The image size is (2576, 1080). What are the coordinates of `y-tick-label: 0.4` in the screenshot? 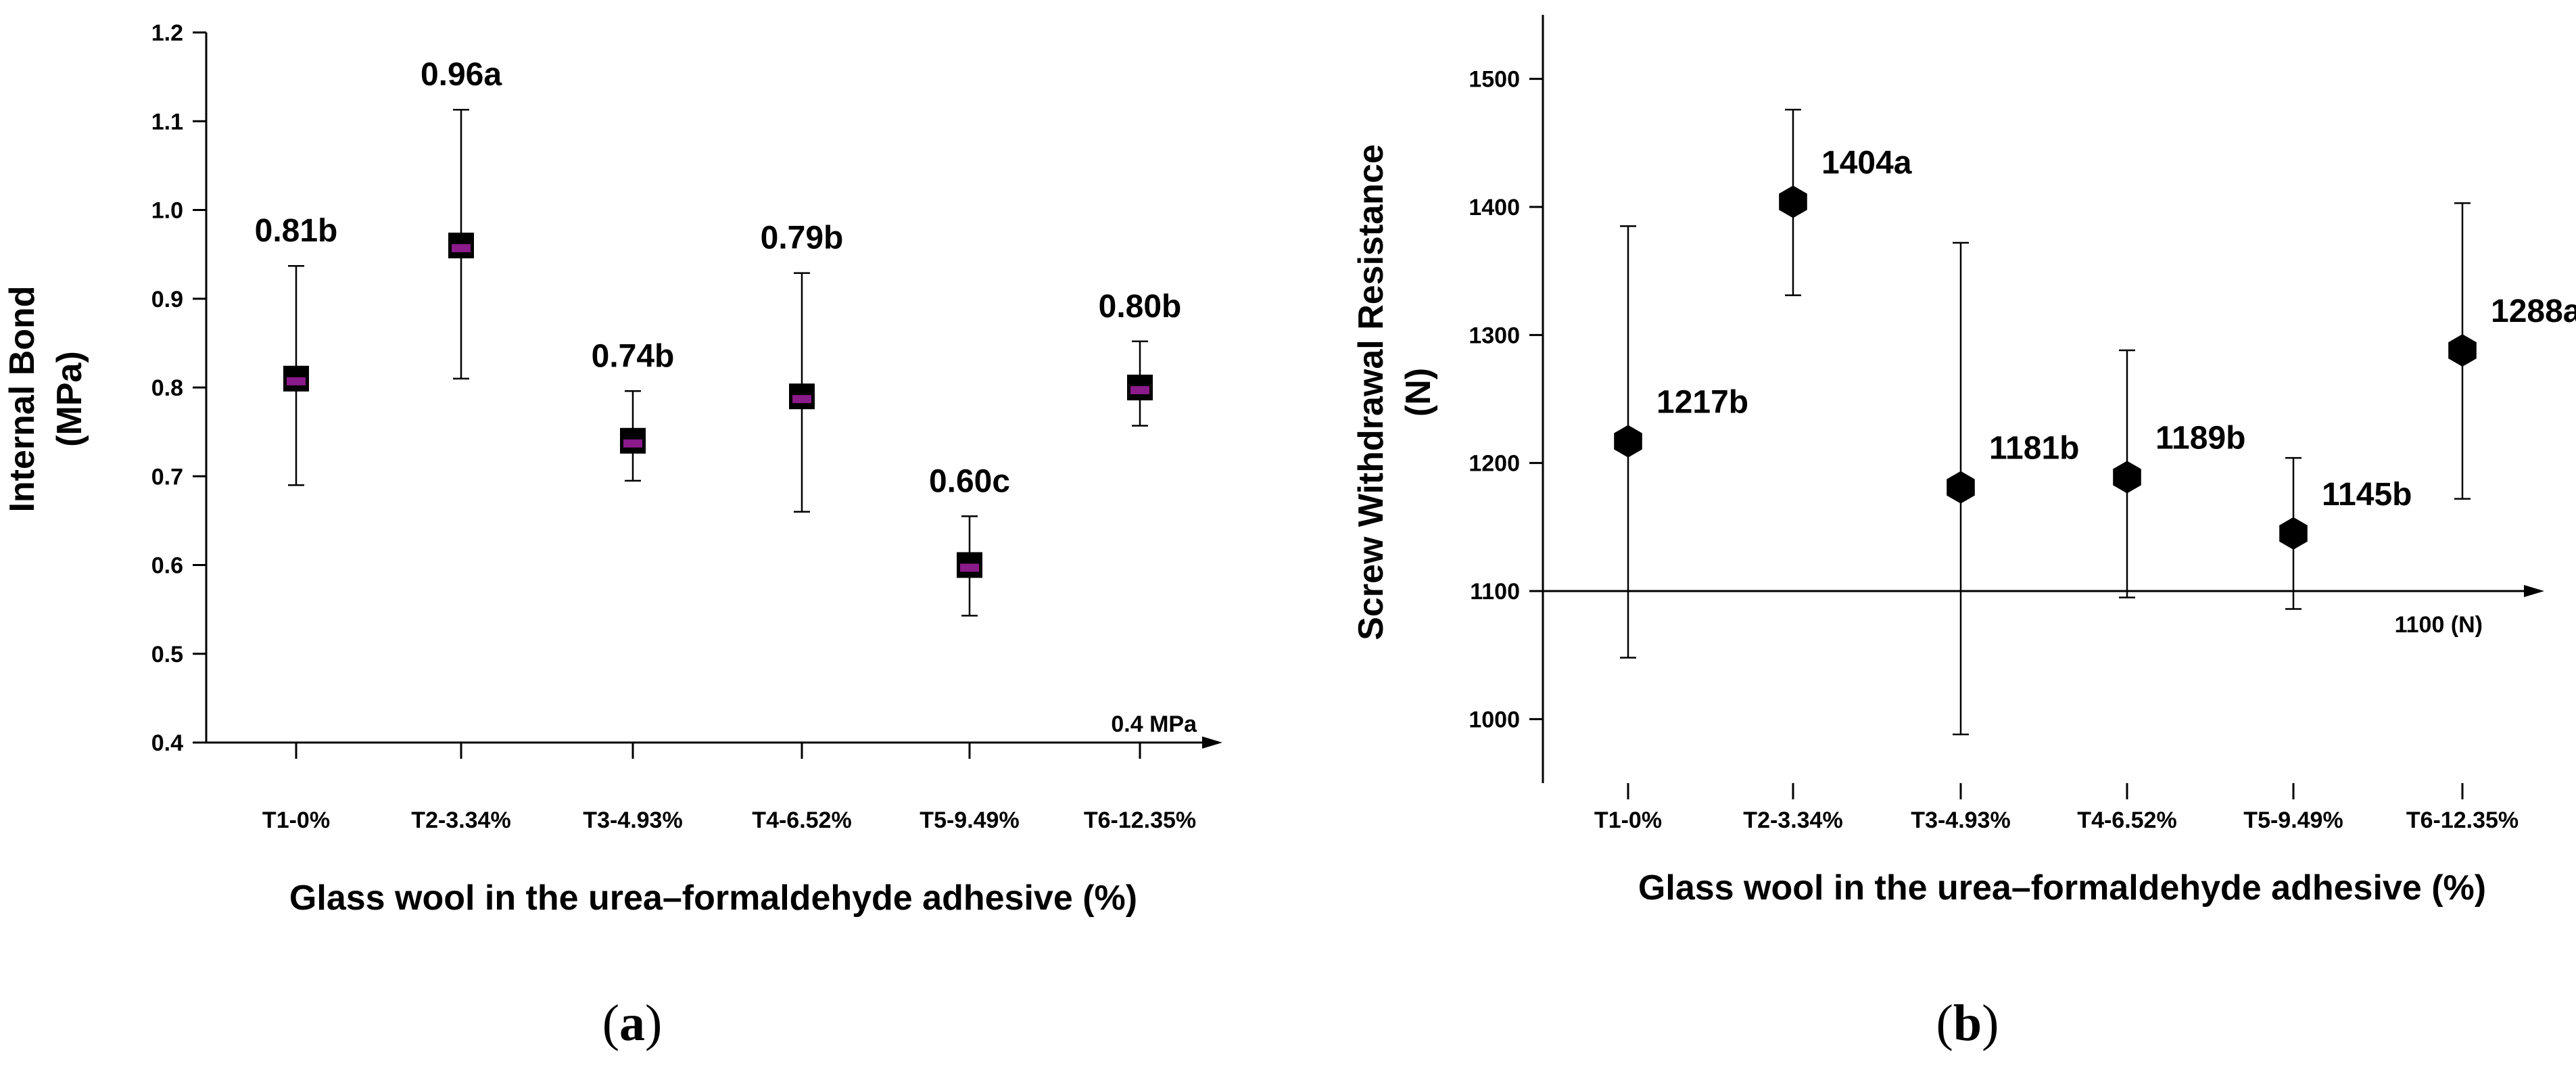 It's located at (167, 743).